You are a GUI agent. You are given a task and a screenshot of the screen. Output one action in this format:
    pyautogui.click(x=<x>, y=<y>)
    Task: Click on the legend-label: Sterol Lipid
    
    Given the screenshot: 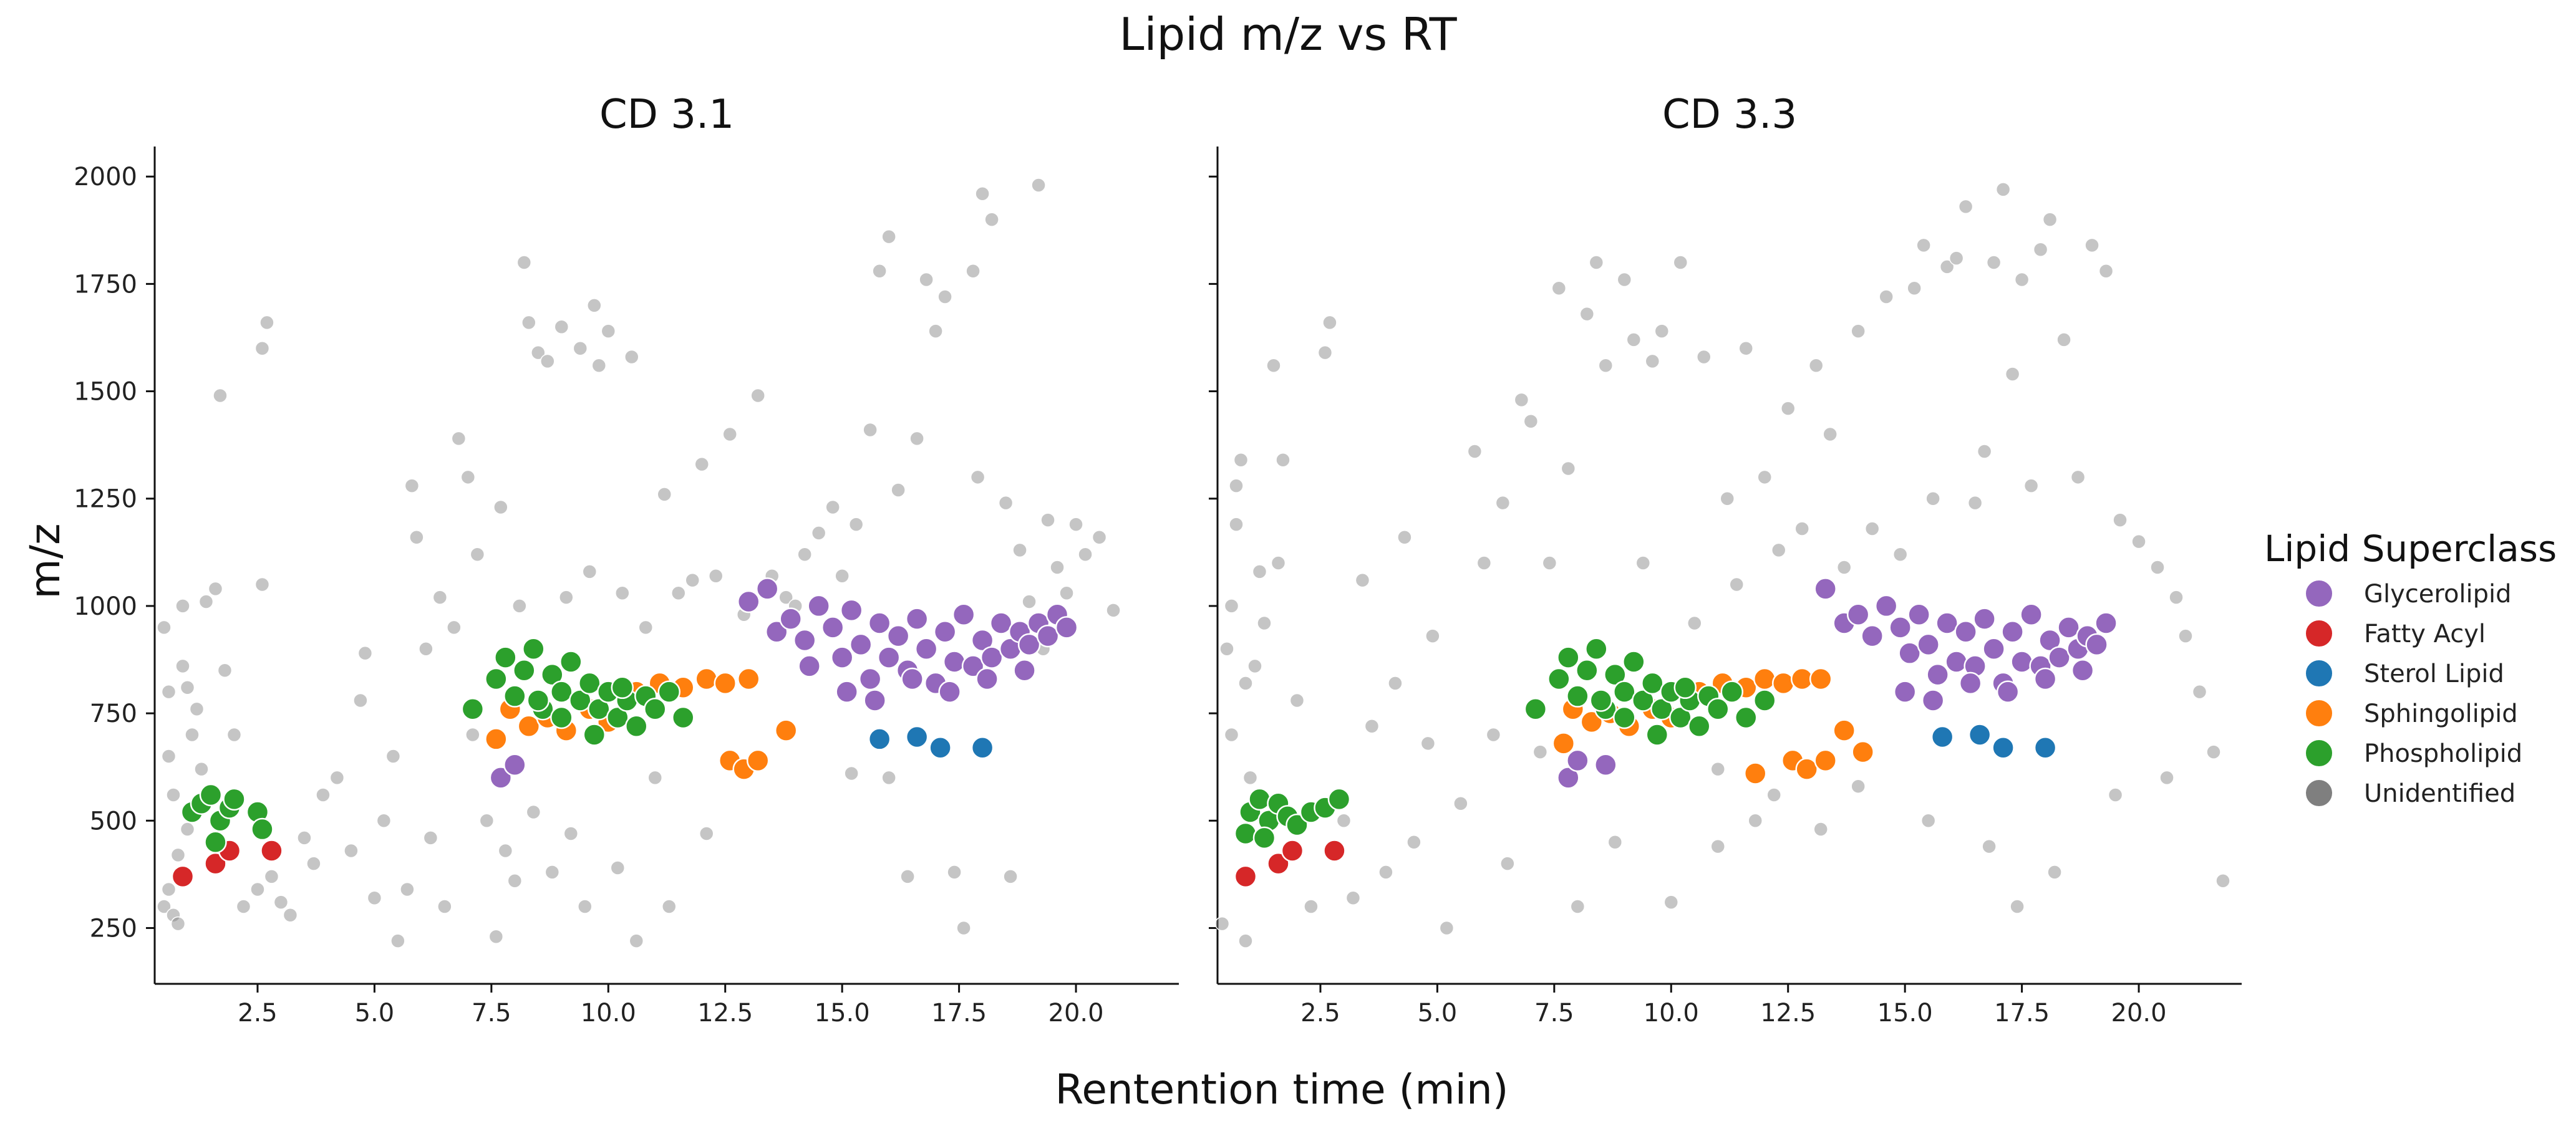 What is the action you would take?
    pyautogui.click(x=2434, y=674)
    